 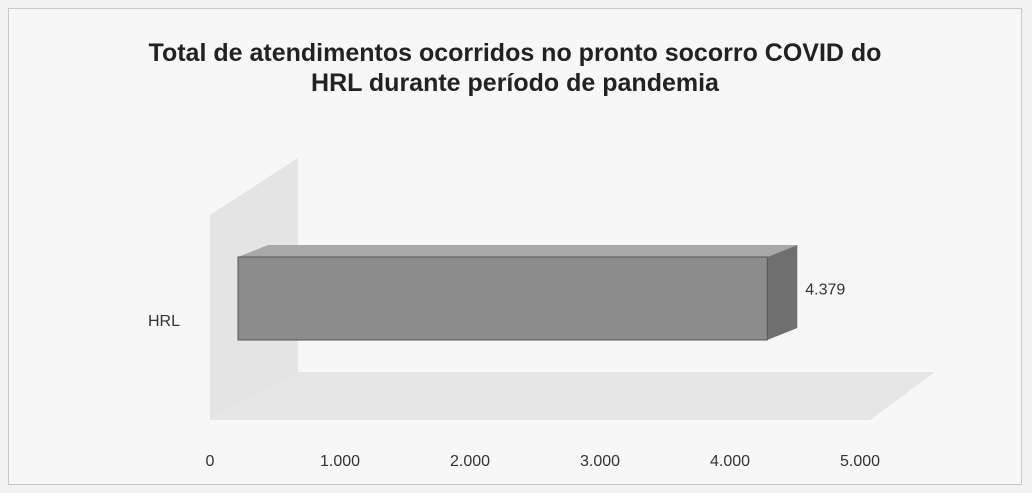 I want to click on x-tick-label: 5.000, so click(x=860, y=461).